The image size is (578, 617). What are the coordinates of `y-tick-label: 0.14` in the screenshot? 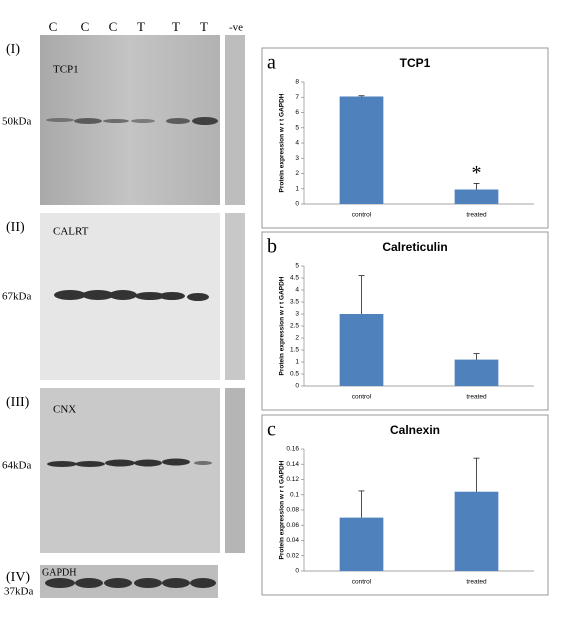 It's located at (292, 464).